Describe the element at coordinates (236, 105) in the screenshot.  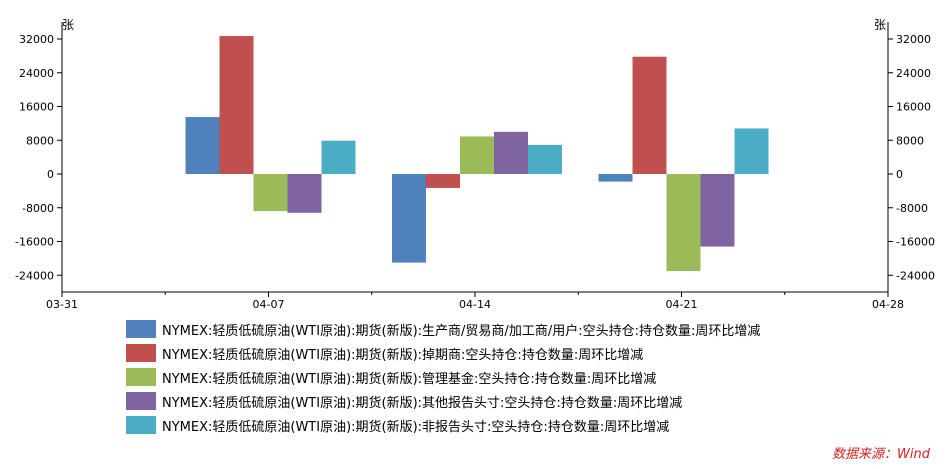
I see `bar-04-07-s2` at that location.